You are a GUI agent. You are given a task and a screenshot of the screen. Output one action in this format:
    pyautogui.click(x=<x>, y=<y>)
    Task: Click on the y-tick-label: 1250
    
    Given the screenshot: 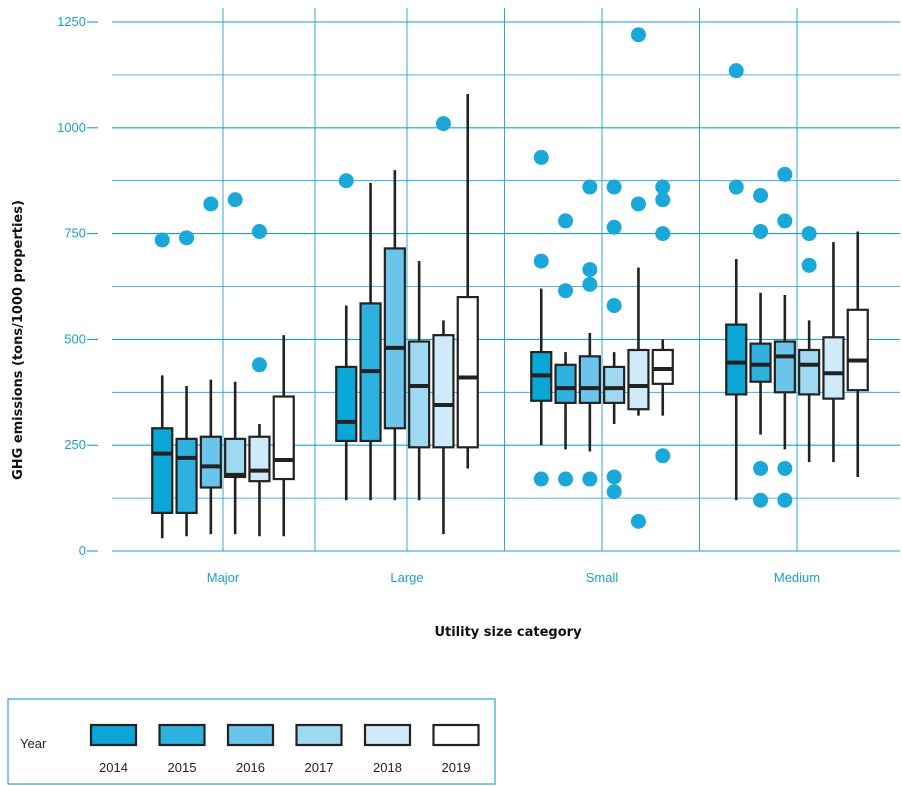 What is the action you would take?
    pyautogui.click(x=71, y=21)
    